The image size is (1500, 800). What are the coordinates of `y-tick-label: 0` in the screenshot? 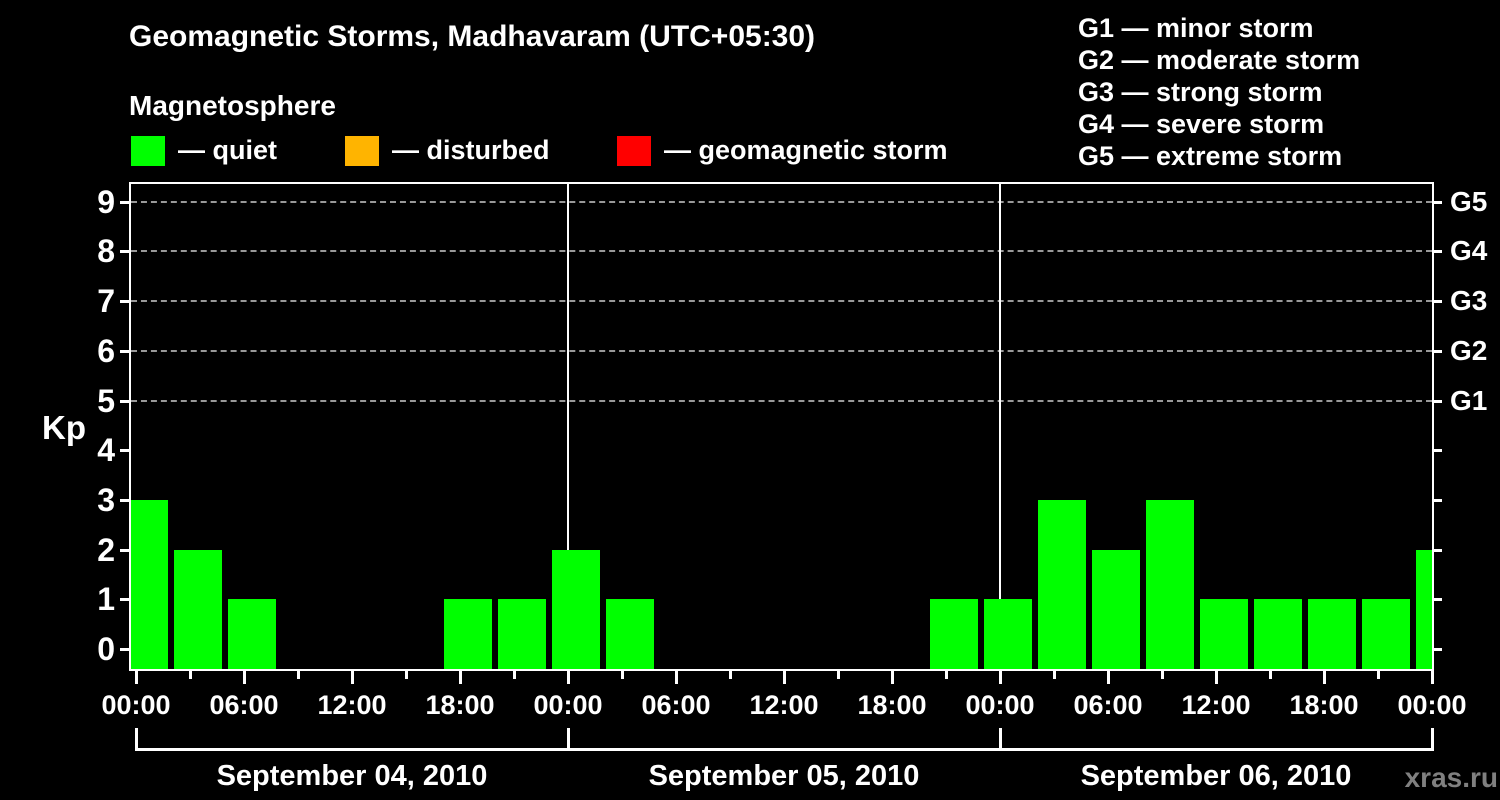 It's located at (106, 649).